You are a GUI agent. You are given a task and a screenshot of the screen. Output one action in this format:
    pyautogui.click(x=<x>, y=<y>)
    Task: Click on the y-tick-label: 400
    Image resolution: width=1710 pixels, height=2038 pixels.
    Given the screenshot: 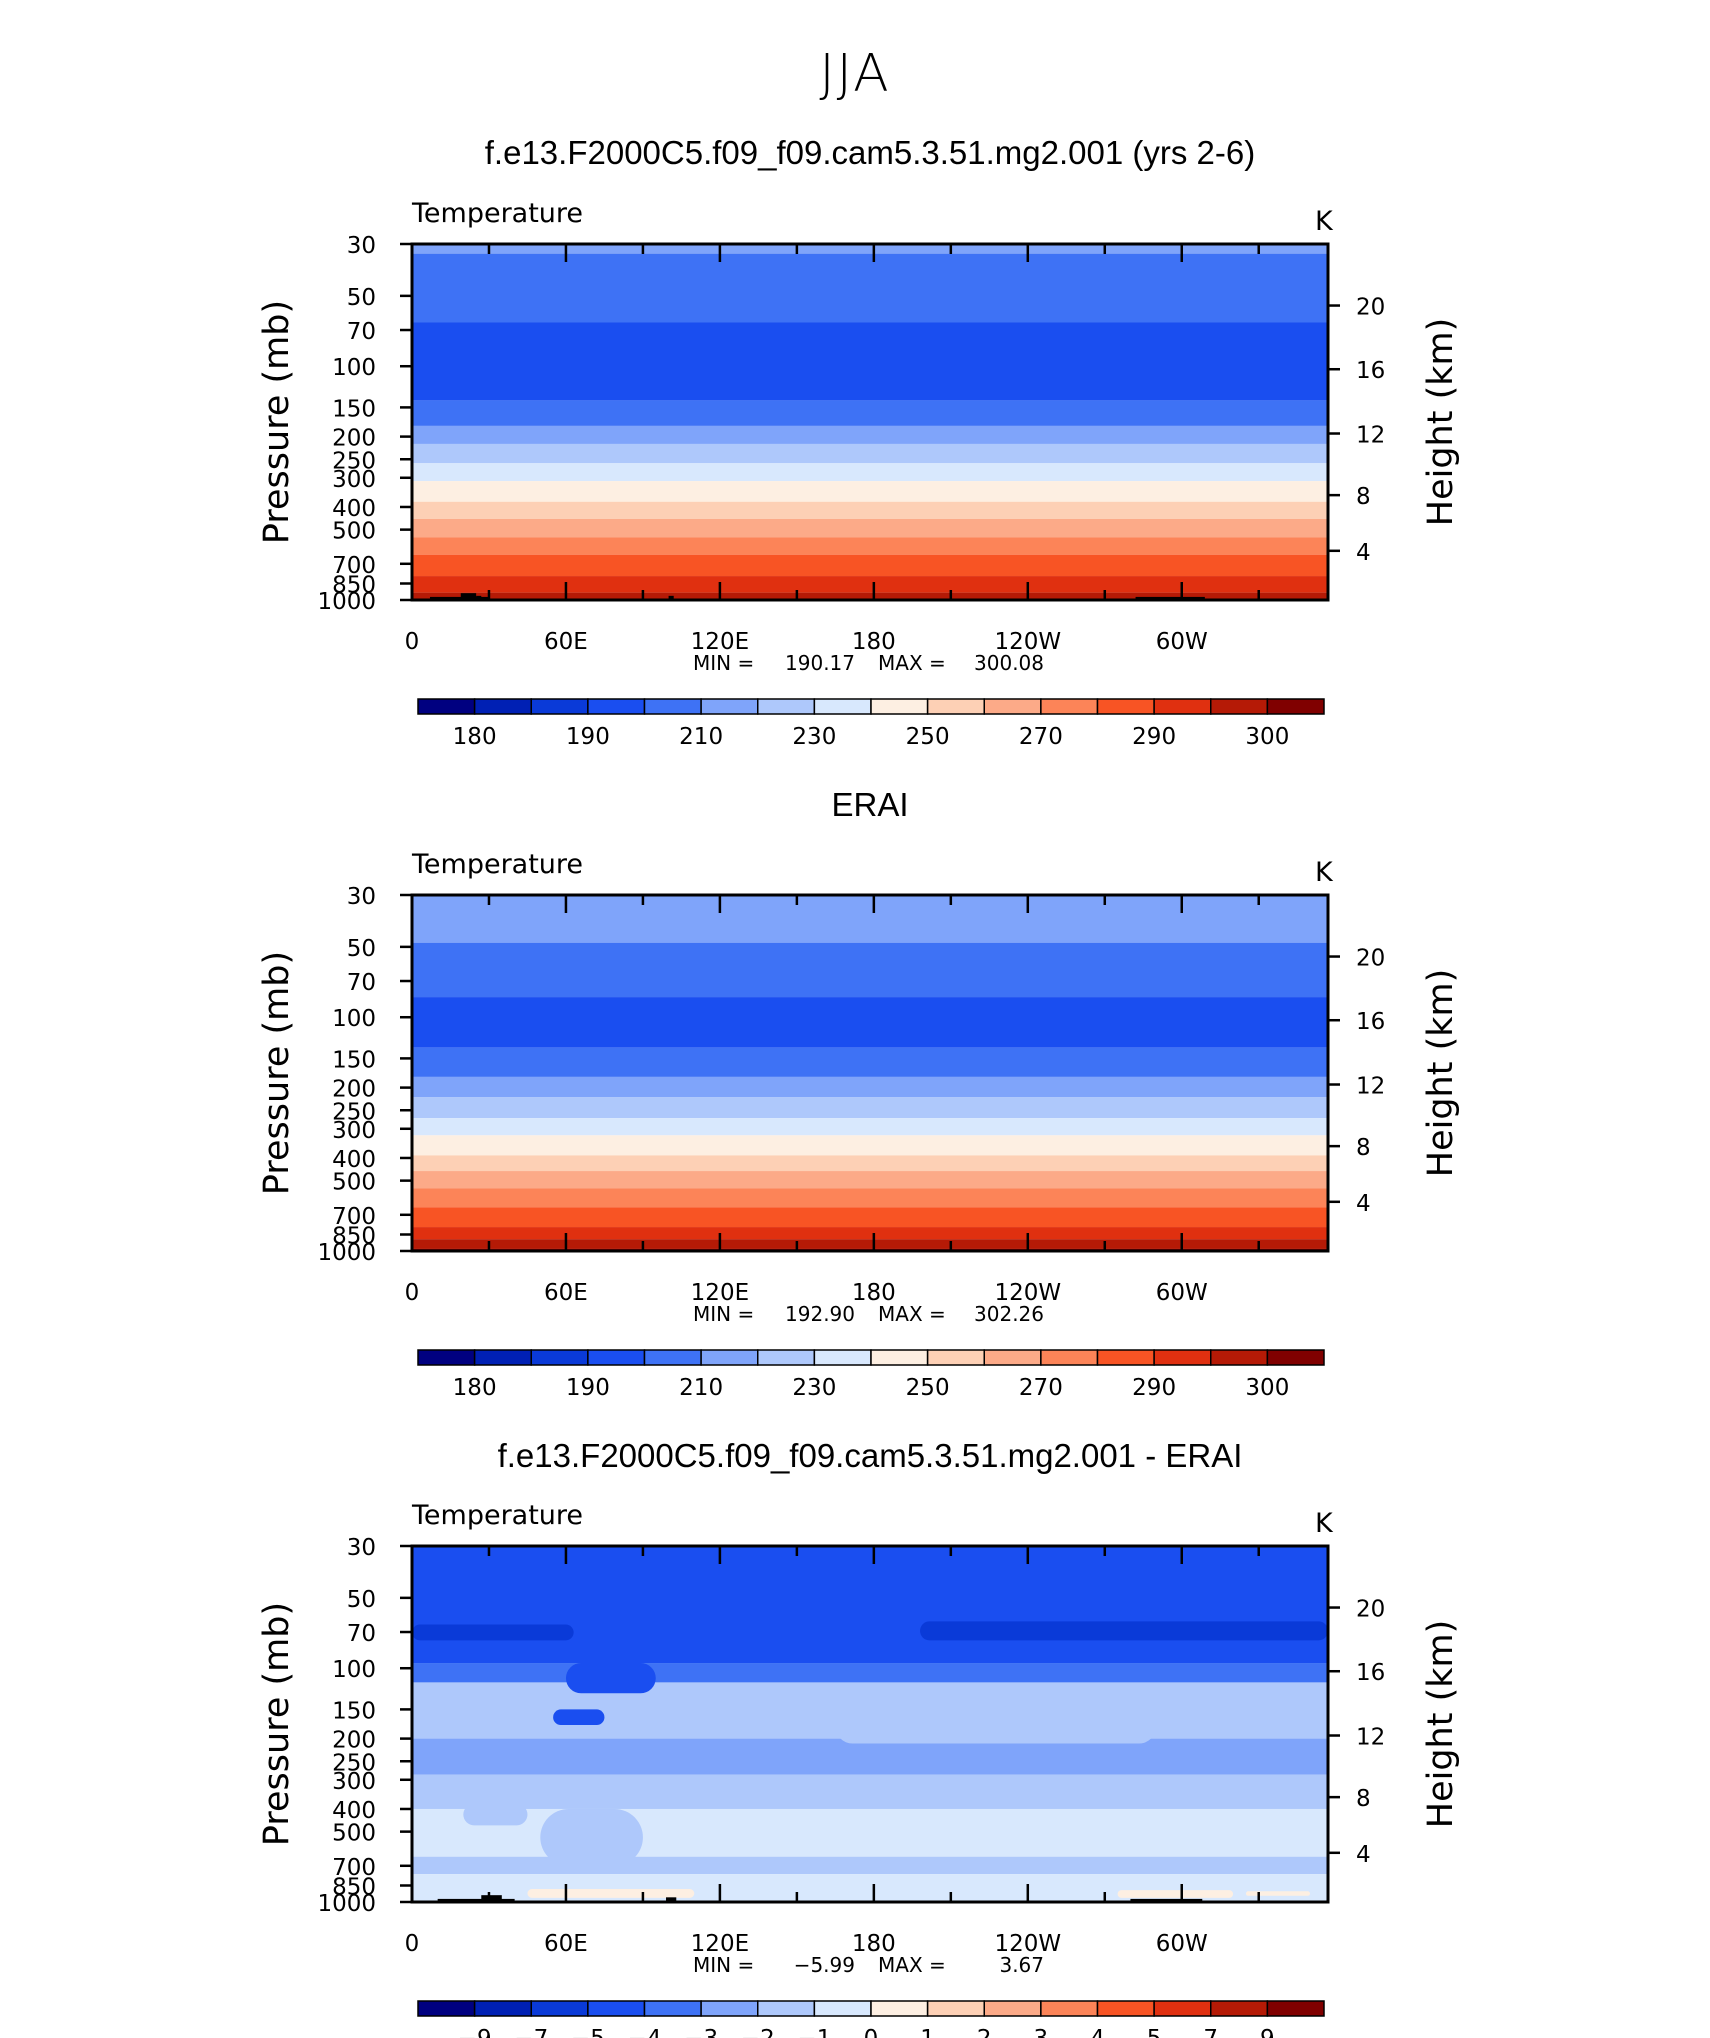 What is the action you would take?
    pyautogui.click(x=354, y=1160)
    